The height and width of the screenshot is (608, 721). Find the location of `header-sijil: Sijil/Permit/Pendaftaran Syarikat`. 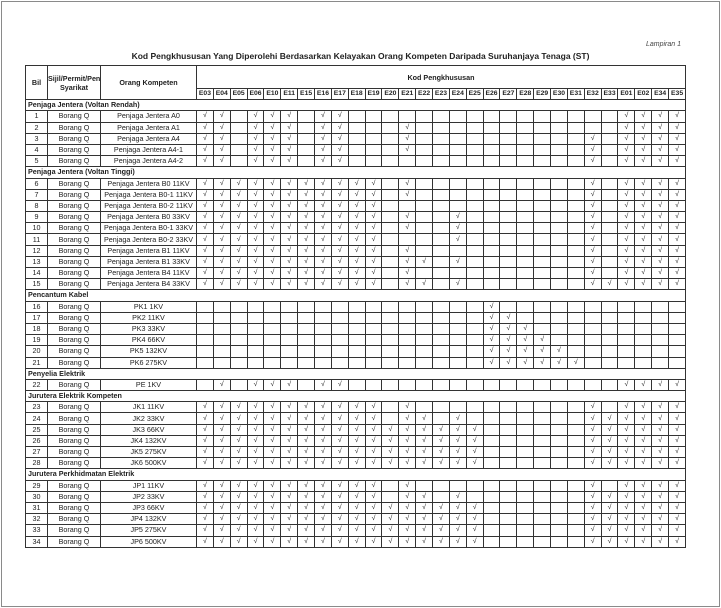

header-sijil: Sijil/Permit/Pendaftaran Syarikat is located at coordinates (74, 82).